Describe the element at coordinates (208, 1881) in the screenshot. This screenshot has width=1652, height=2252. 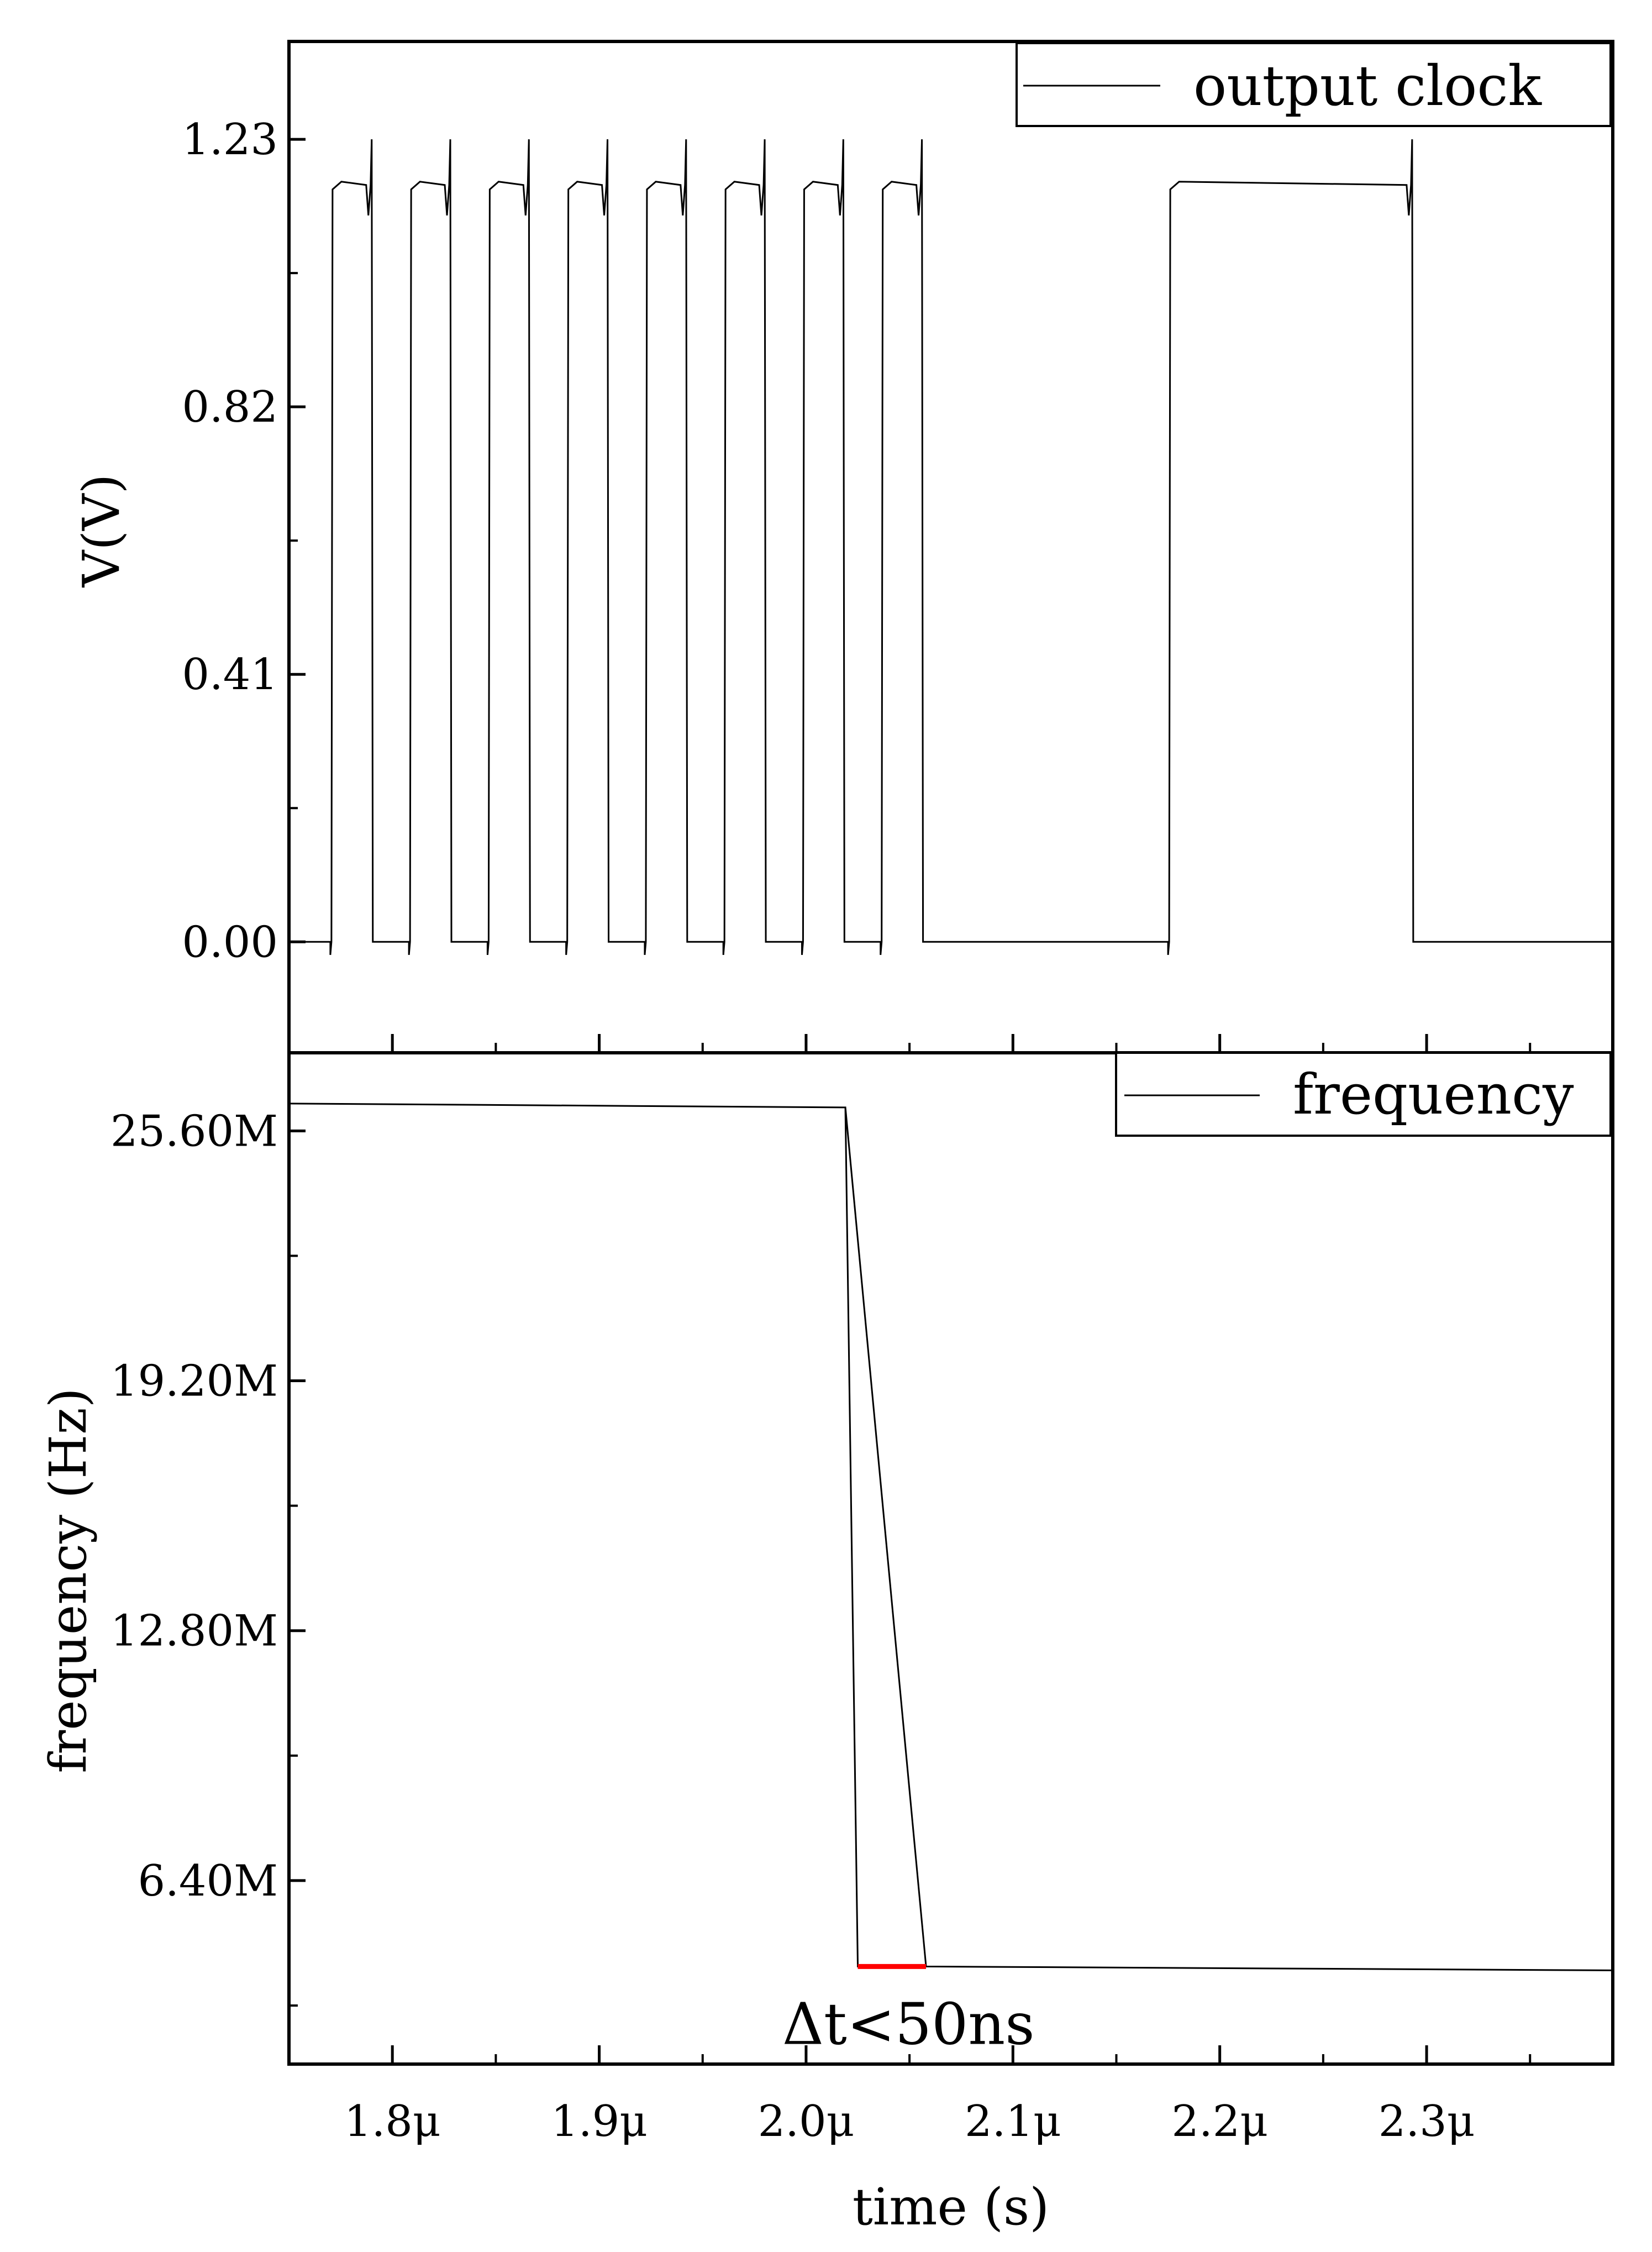
I see `frequency-y-tick-label: 6.40M` at that location.